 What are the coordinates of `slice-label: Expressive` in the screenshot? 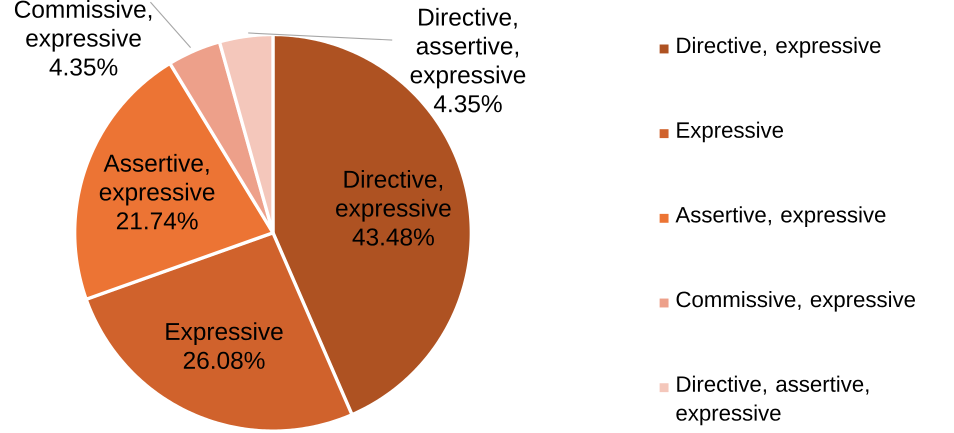 It's located at (224, 334).